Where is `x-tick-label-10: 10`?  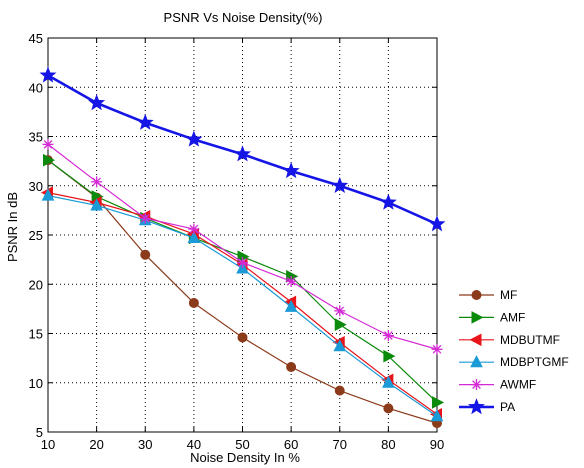
x-tick-label-10: 10 is located at coordinates (48, 444).